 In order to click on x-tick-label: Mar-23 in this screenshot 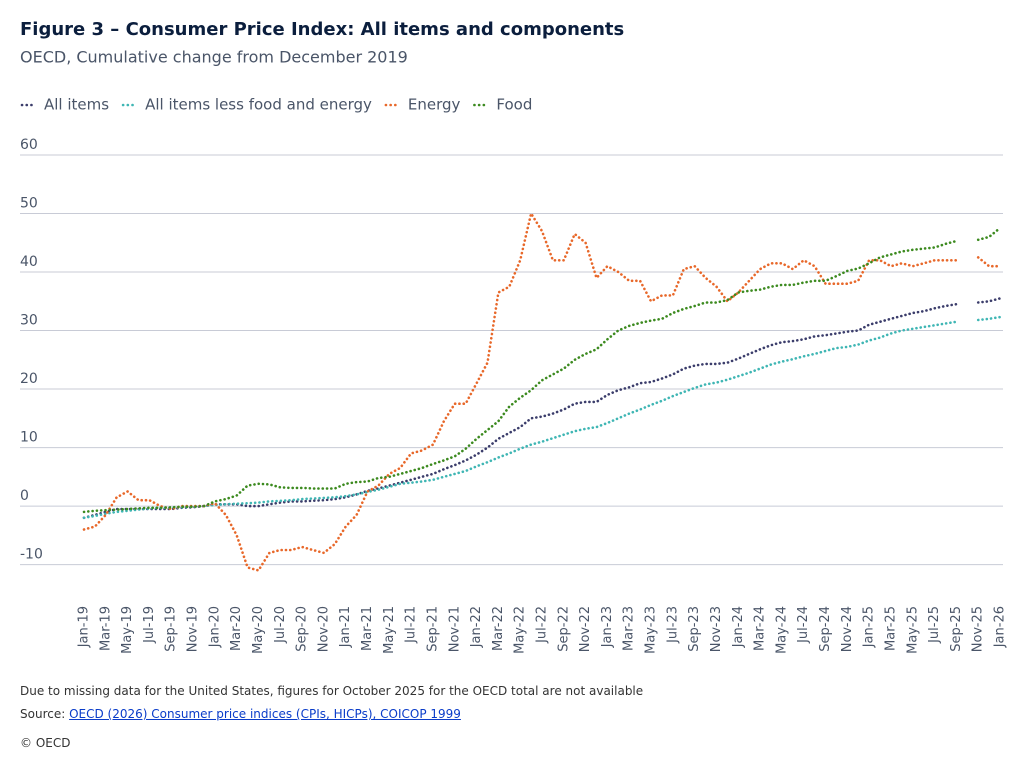, I will do `click(629, 628)`.